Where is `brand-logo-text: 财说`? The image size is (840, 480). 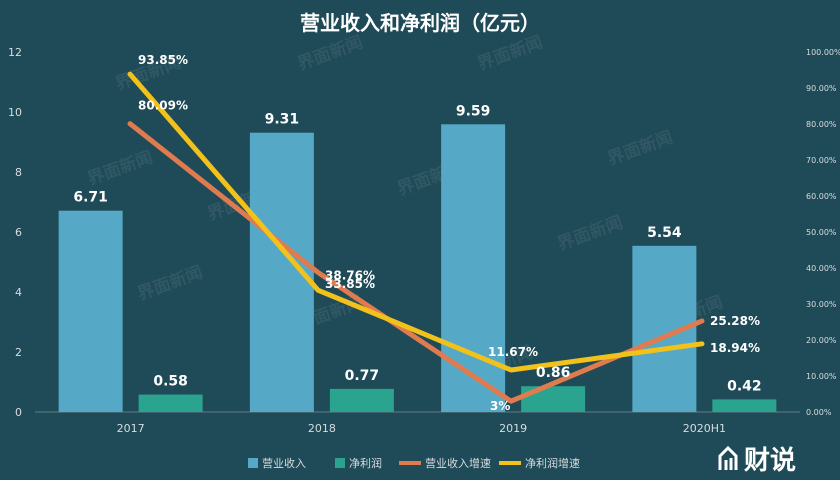 brand-logo-text: 财说 is located at coordinates (770, 461).